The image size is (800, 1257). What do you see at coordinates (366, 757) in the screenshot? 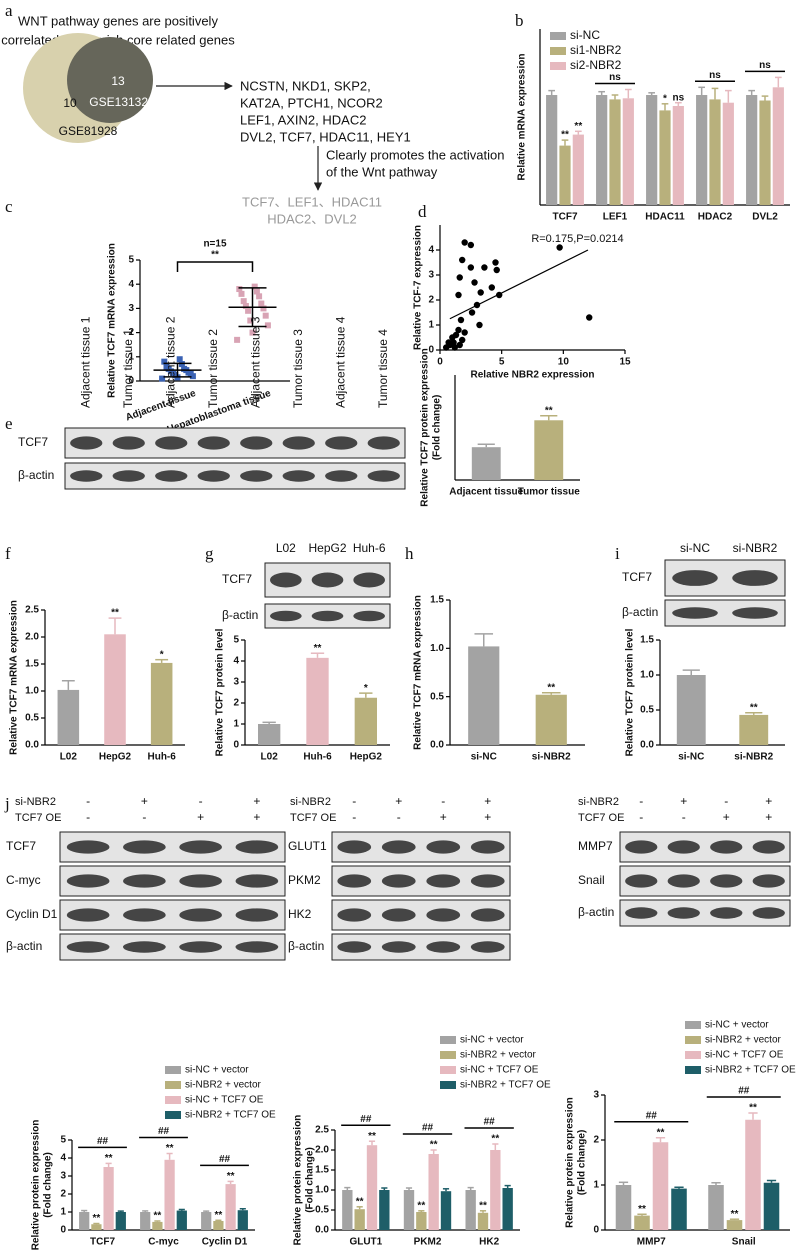
I see `x-tick-label: HepG2` at bounding box center [366, 757].